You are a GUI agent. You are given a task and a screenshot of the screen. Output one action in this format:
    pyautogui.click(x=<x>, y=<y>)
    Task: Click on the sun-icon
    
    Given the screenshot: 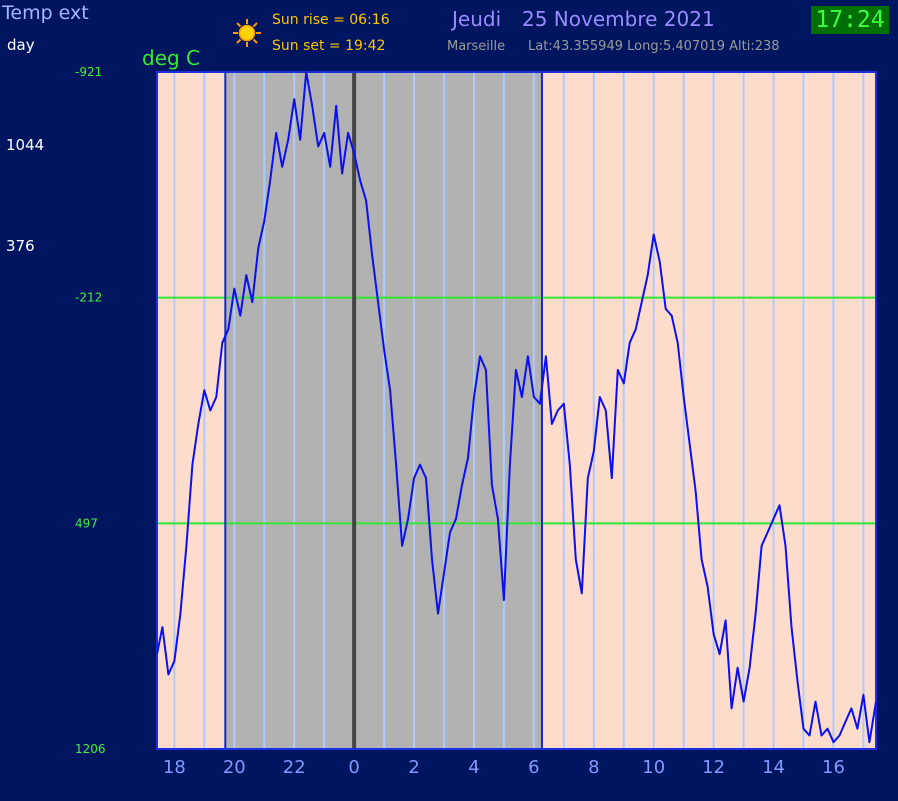 What is the action you would take?
    pyautogui.click(x=247, y=33)
    